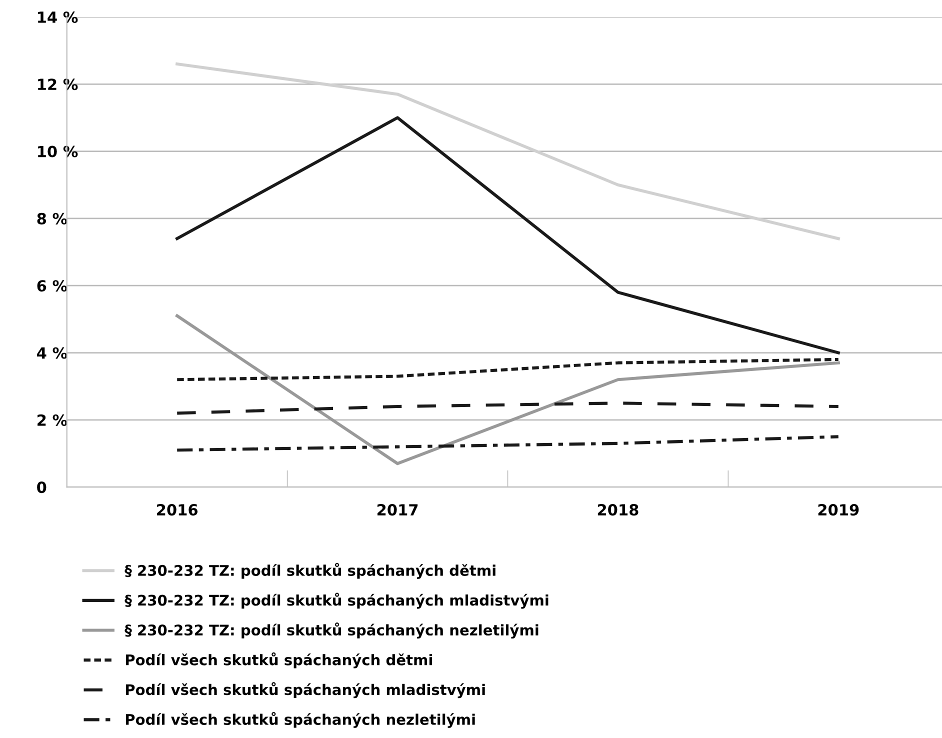 The image size is (942, 738). Describe the element at coordinates (52, 353) in the screenshot. I see `y-tick-label: 4 %` at that location.